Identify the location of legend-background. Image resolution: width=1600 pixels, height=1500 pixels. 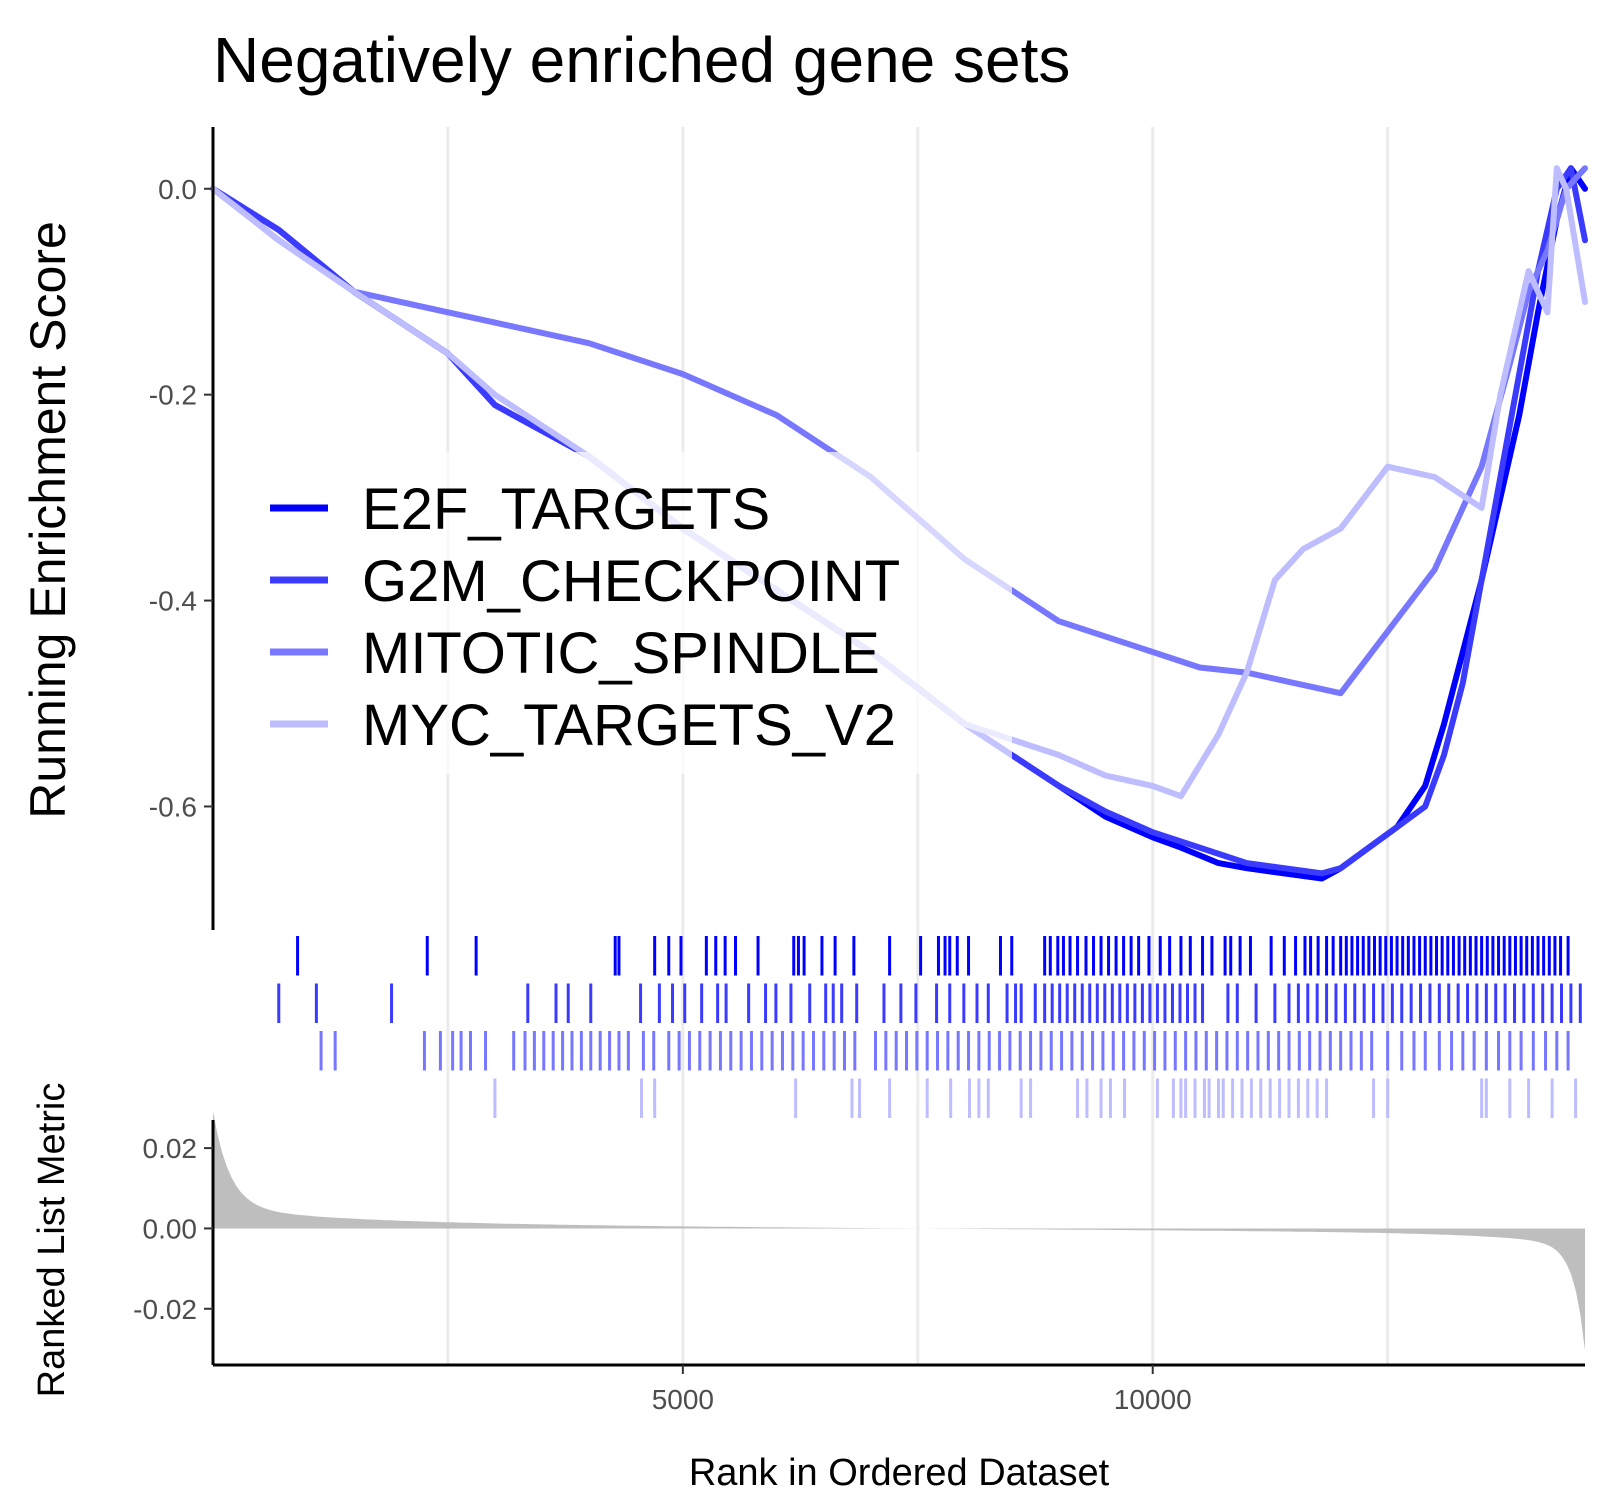
(632, 613).